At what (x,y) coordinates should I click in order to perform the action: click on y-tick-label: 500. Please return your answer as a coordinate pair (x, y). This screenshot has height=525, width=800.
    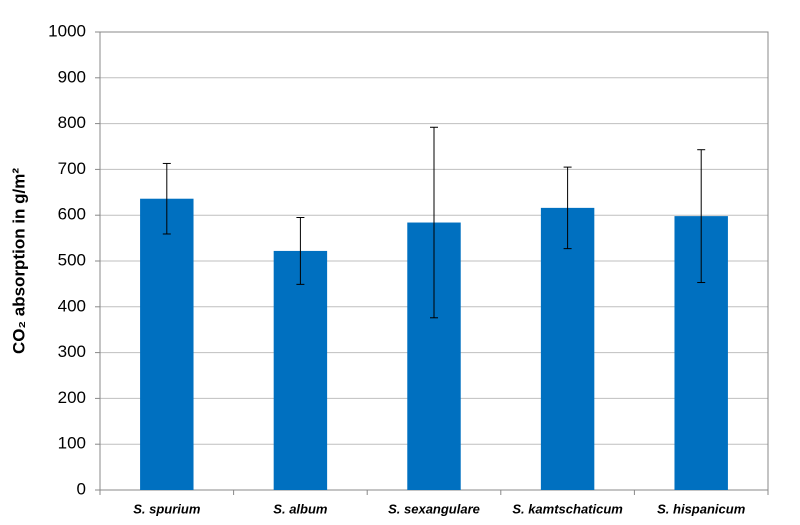
    Looking at the image, I should click on (72, 259).